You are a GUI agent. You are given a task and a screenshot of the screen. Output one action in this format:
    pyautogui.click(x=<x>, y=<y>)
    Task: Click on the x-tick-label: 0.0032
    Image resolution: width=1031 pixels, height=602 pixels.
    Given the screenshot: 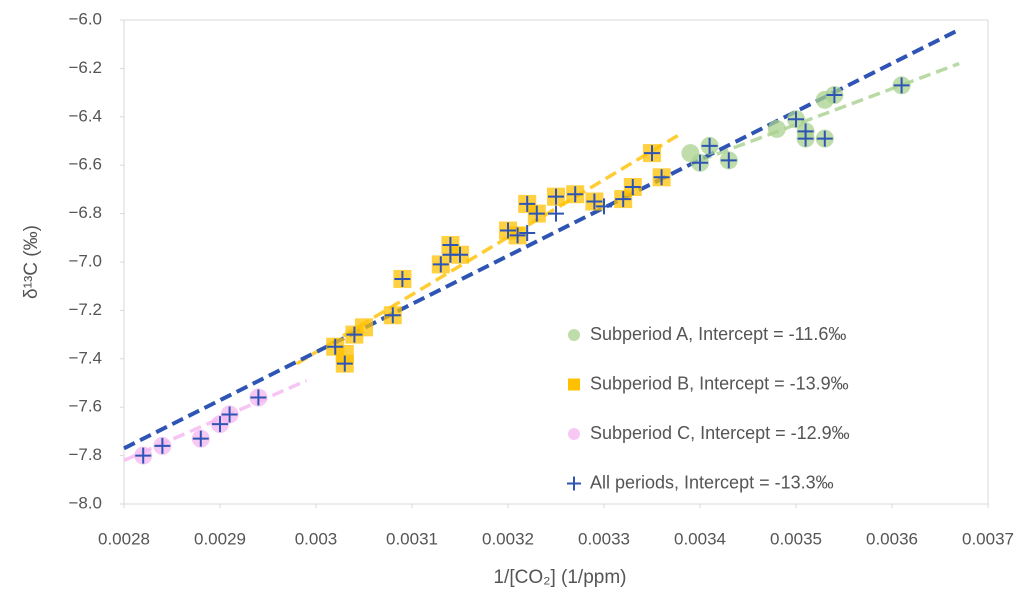 What is the action you would take?
    pyautogui.click(x=508, y=538)
    